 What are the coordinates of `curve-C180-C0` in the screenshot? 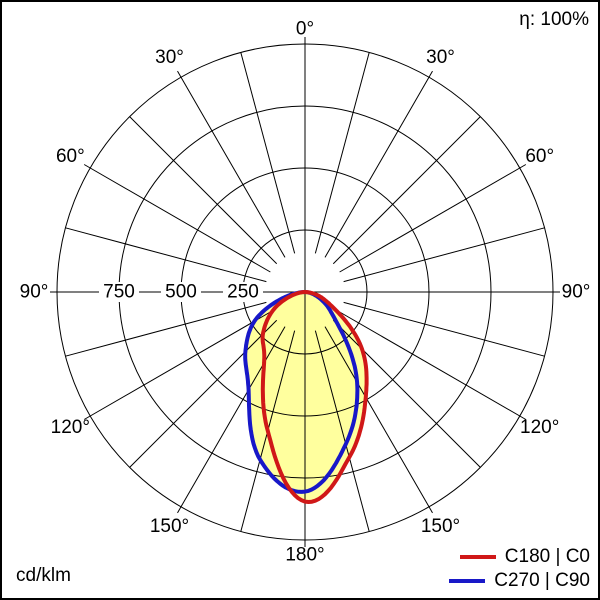 It's located at (314, 397).